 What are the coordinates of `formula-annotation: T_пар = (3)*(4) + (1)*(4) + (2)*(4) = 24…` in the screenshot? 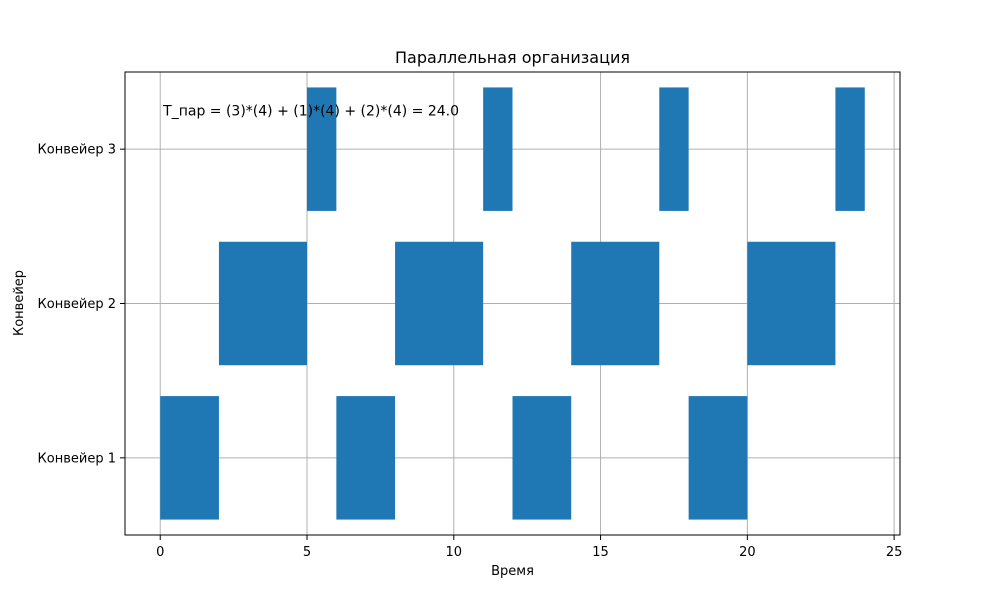 It's located at (310, 112).